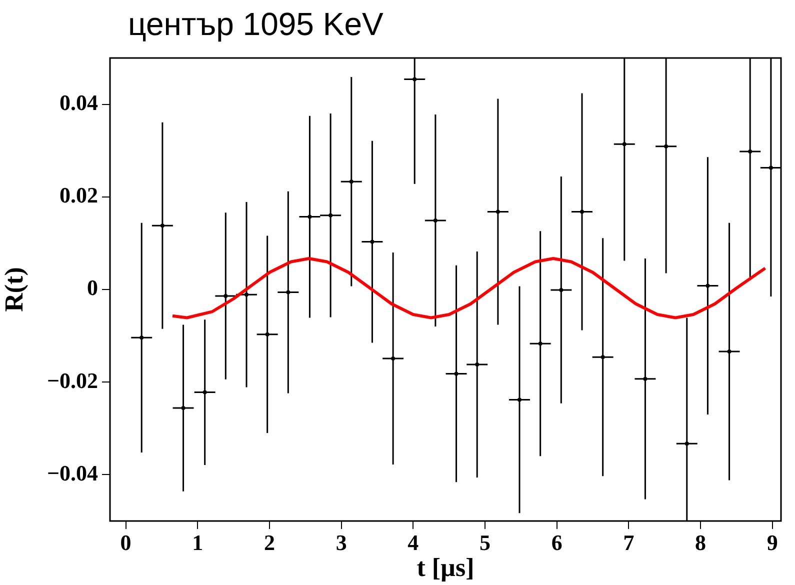  Describe the element at coordinates (269, 542) in the screenshot. I see `x-tick-label: 2` at that location.